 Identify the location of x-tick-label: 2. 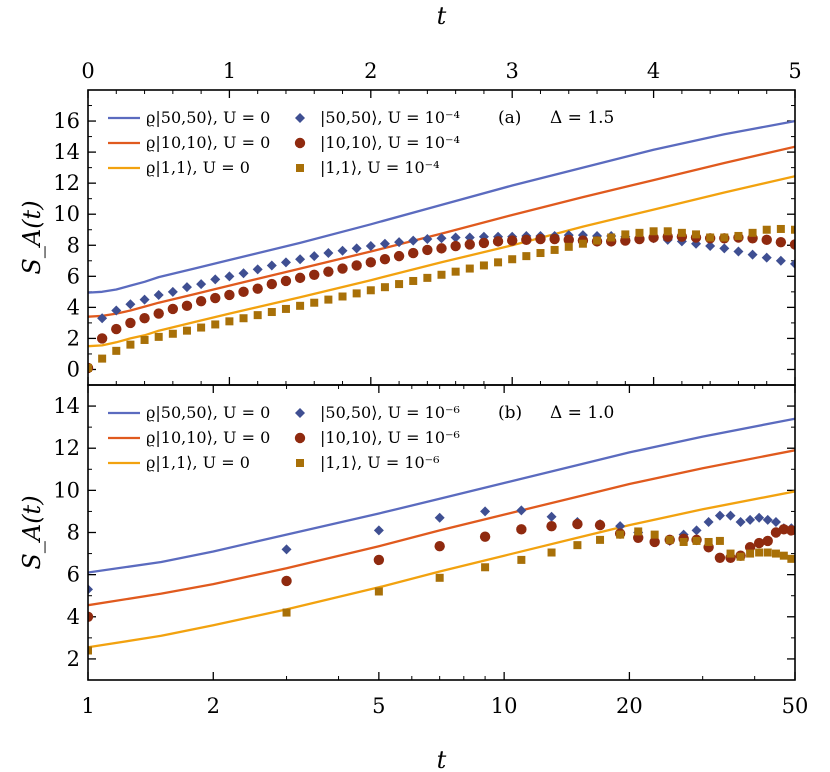
(213, 706).